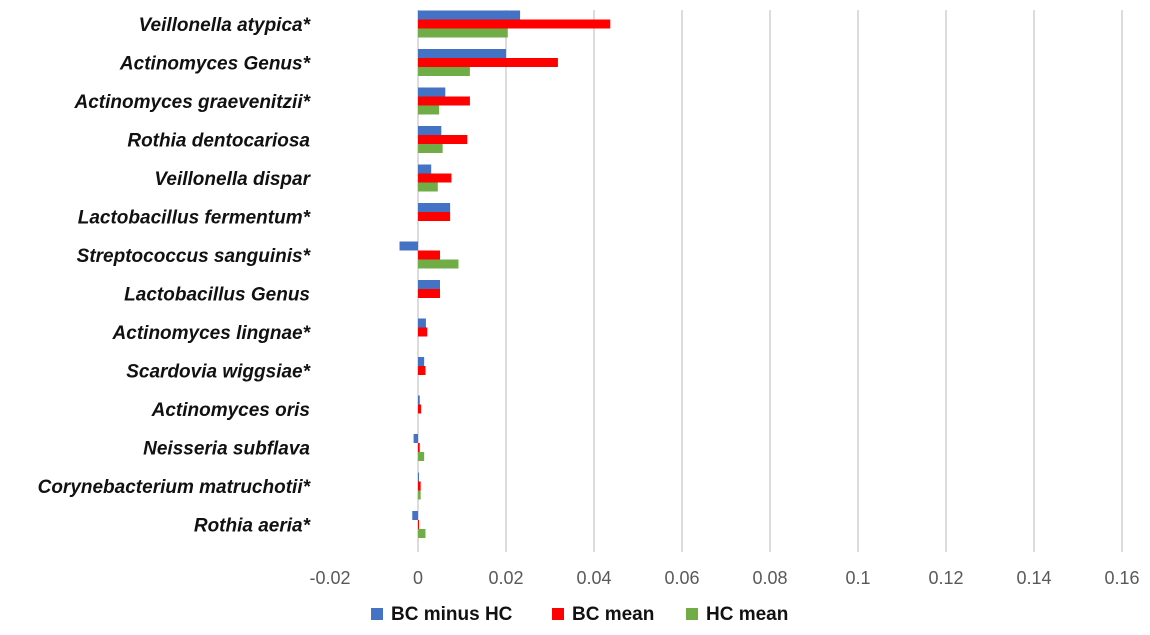  I want to click on x-tick-label: 0.12, so click(945, 578).